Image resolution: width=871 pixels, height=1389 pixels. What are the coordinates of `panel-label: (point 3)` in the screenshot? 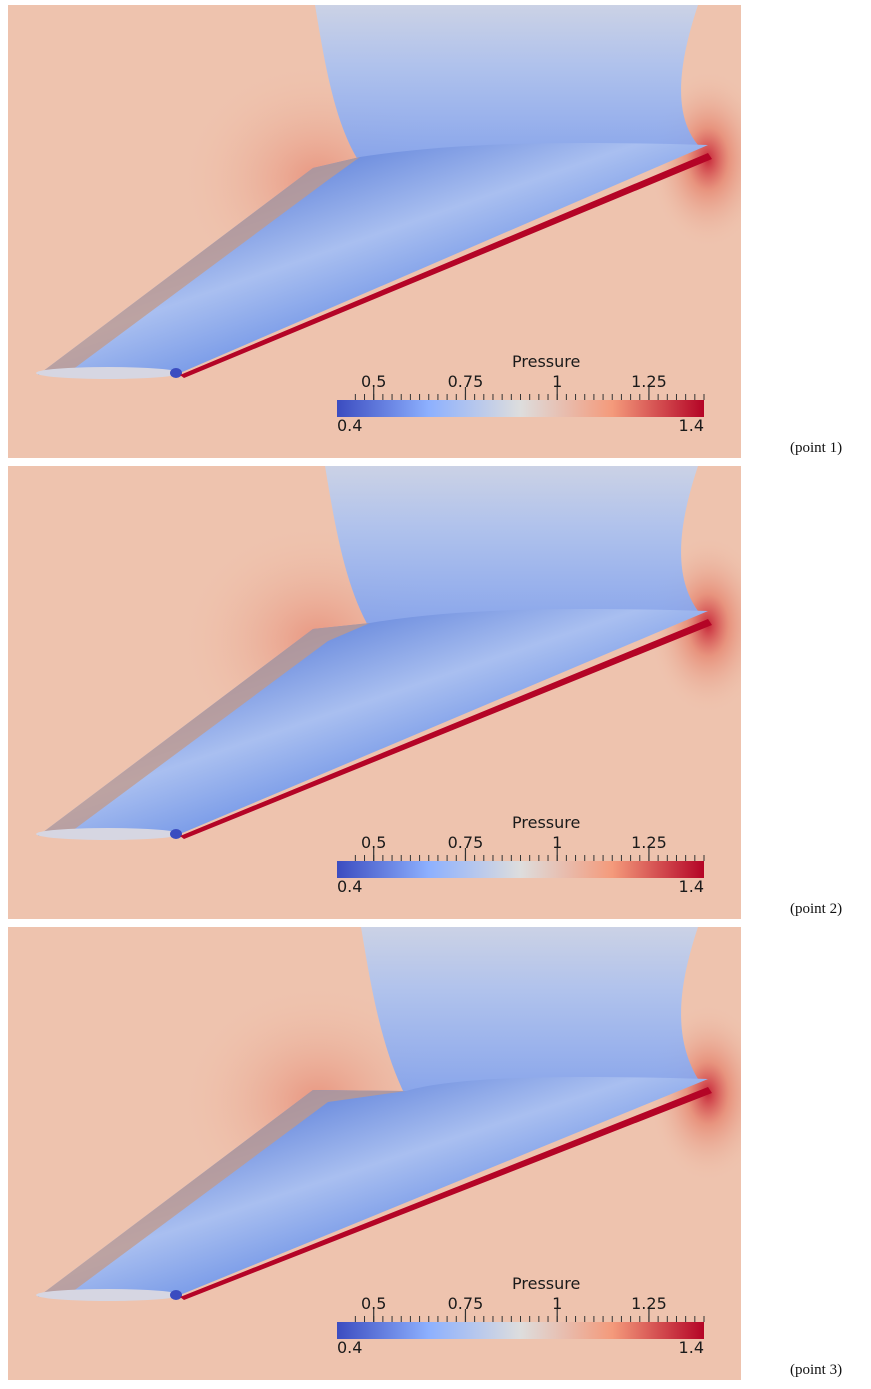 It's located at (816, 1370).